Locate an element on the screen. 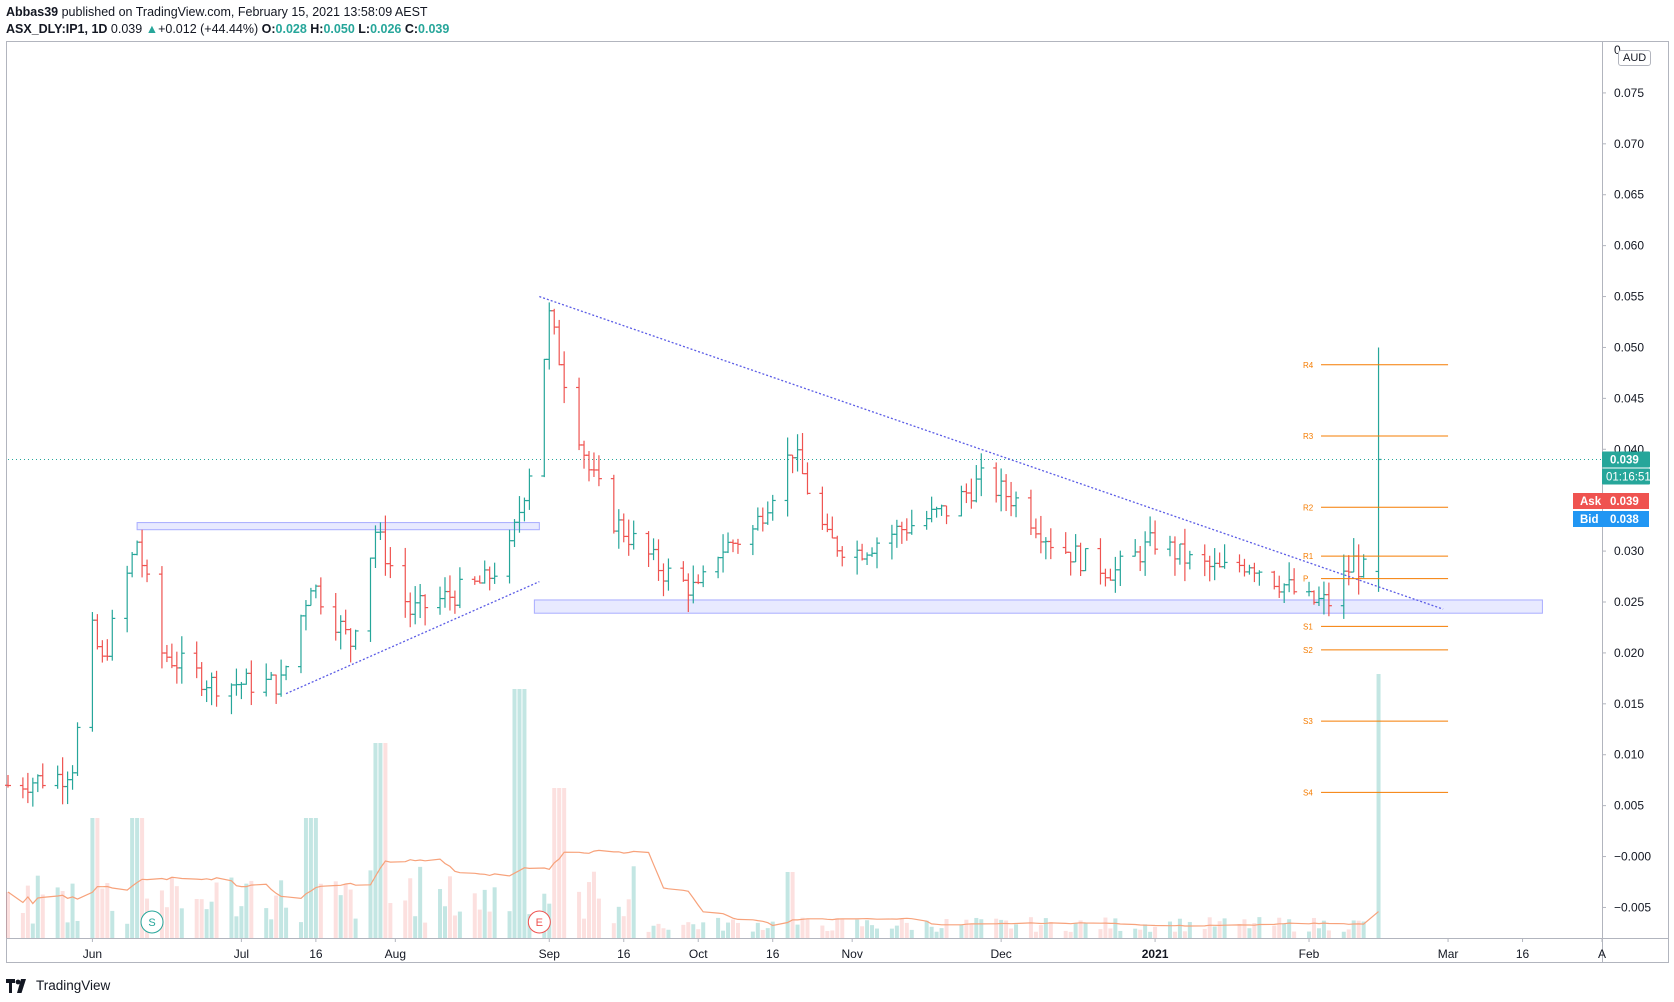 This screenshot has height=1002, width=1674. ask-tag-value: 0.039 is located at coordinates (1624, 502).